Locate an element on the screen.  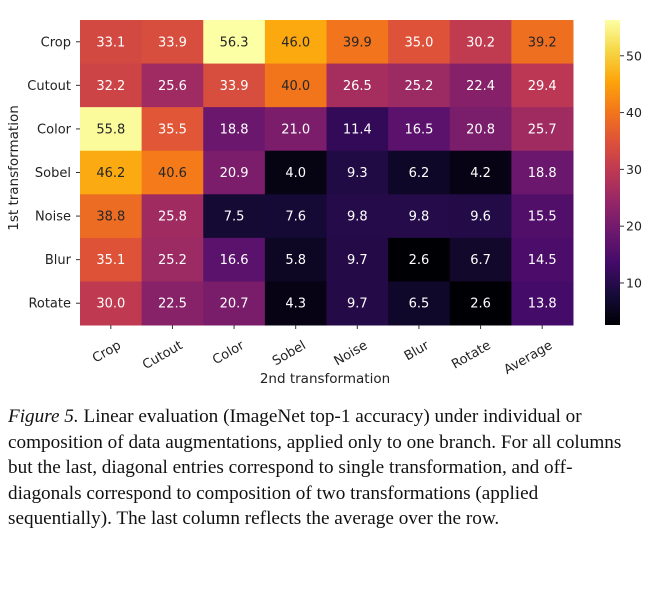
cell-value-label: 40.0 is located at coordinates (295, 86).